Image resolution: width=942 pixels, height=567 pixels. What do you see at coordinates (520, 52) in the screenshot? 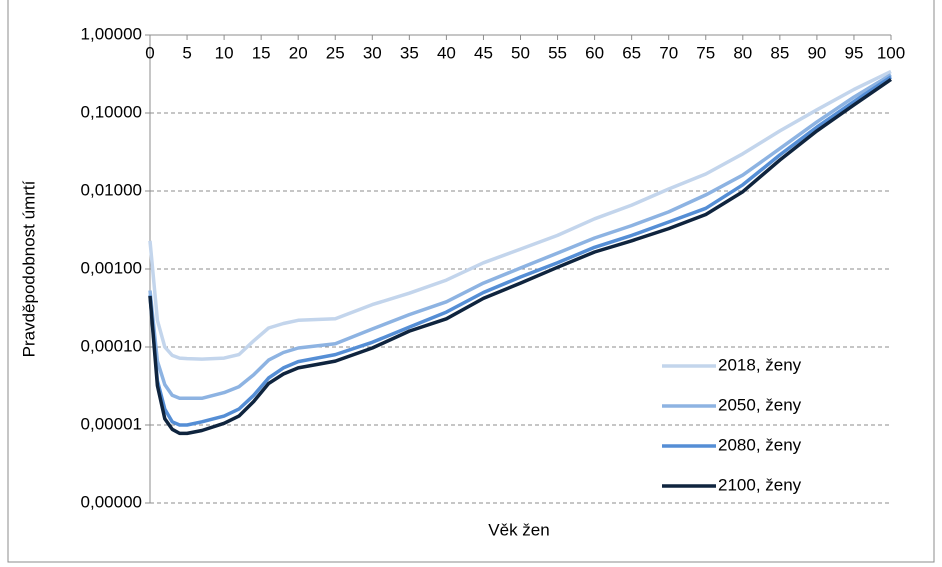
I see `x-tick-label: 50` at bounding box center [520, 52].